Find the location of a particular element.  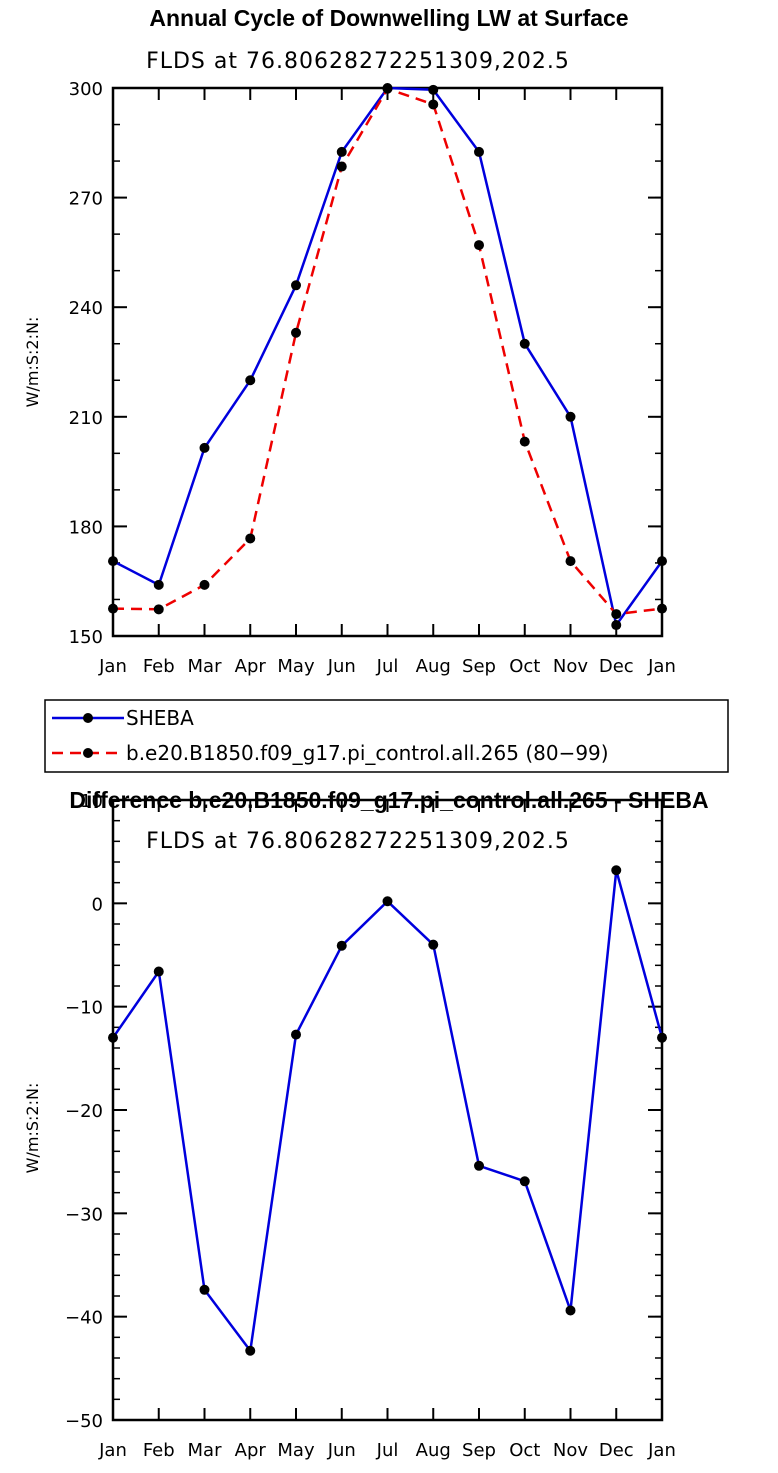

chart2-subtitle: FLDS at 76.80628272251309,202.5 is located at coordinates (358, 841).